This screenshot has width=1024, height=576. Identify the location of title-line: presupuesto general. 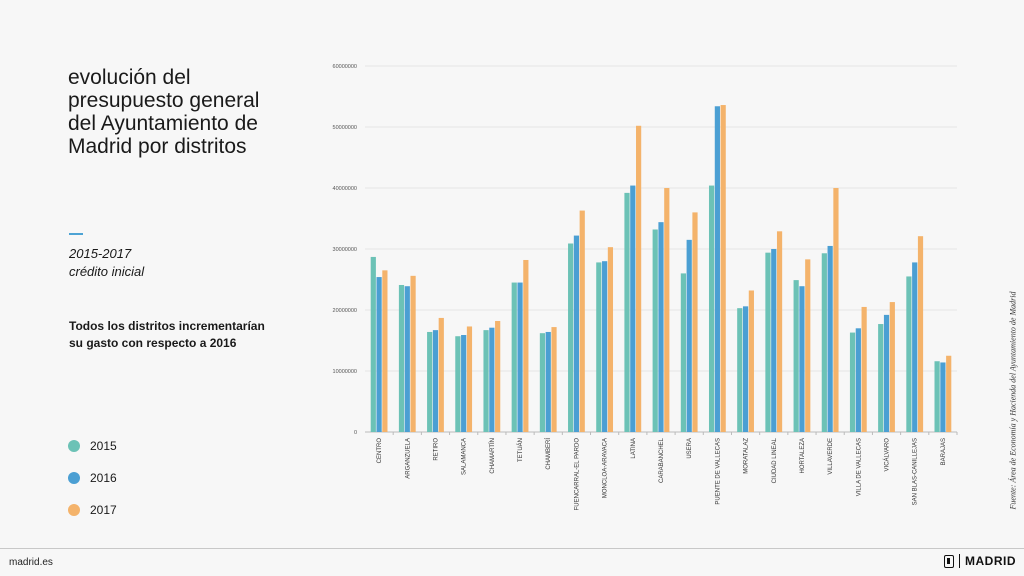
(164, 100).